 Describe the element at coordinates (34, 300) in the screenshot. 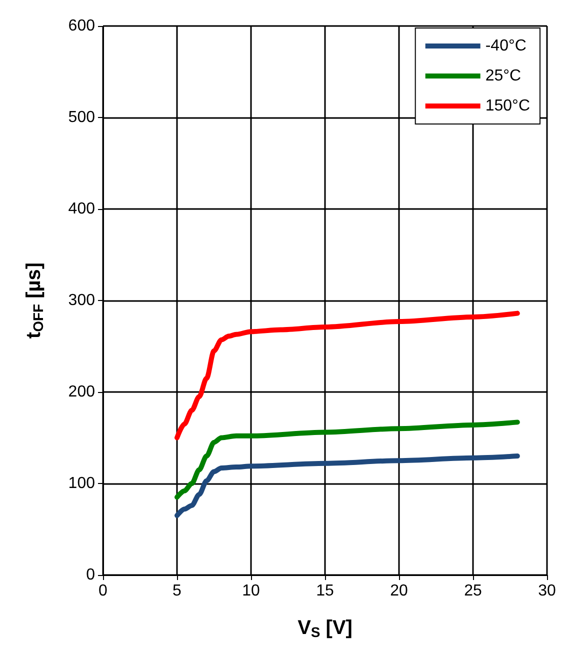

I see `y-axis-title: tOFF [µs]` at that location.